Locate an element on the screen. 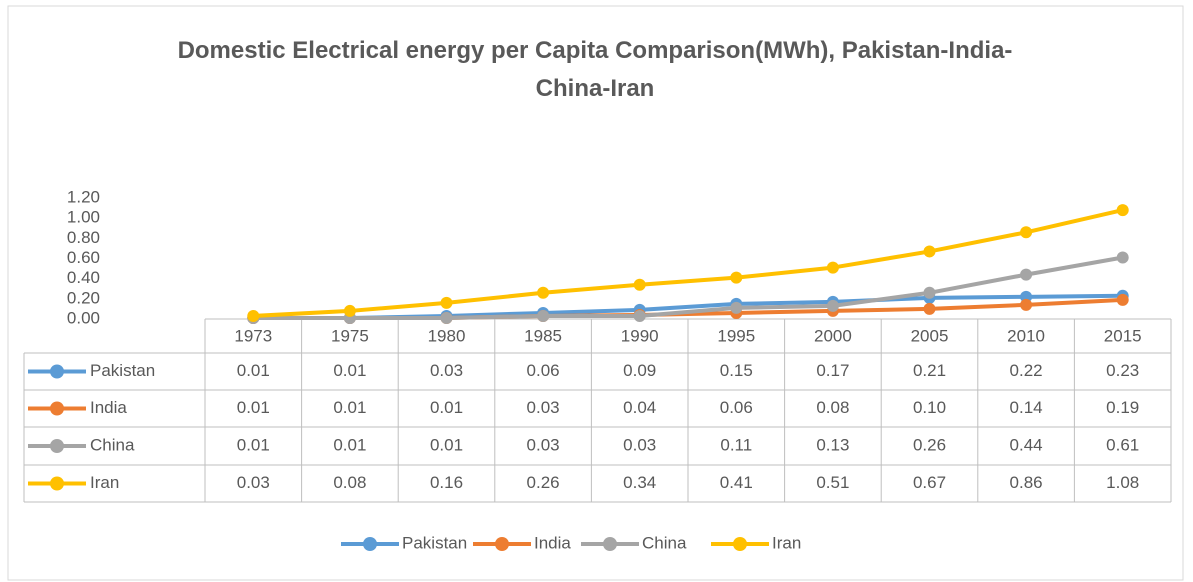  legend-label: China is located at coordinates (664, 542).